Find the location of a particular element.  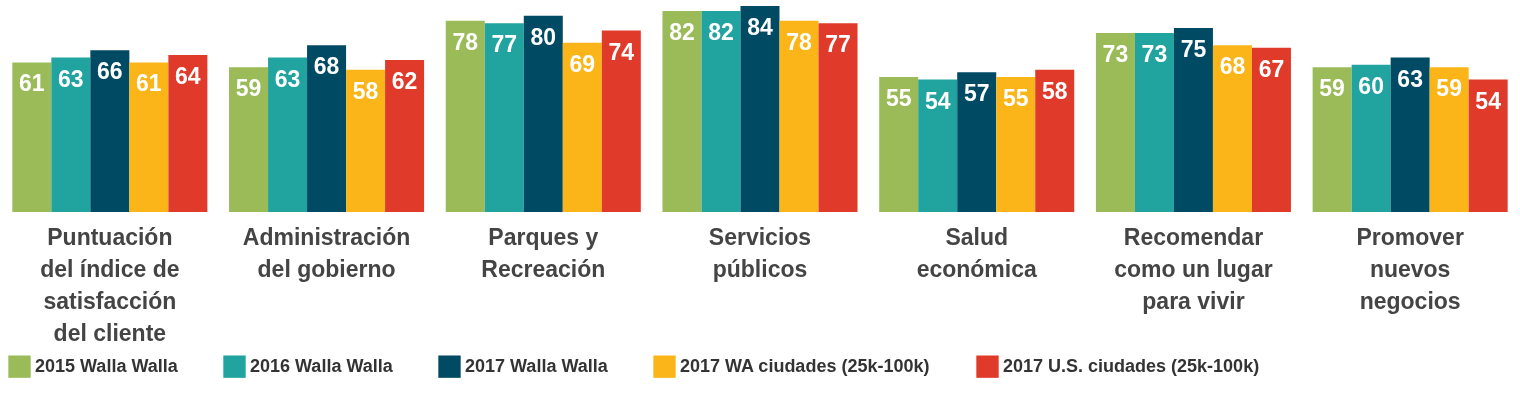

data-label: 75 is located at coordinates (1193, 49).